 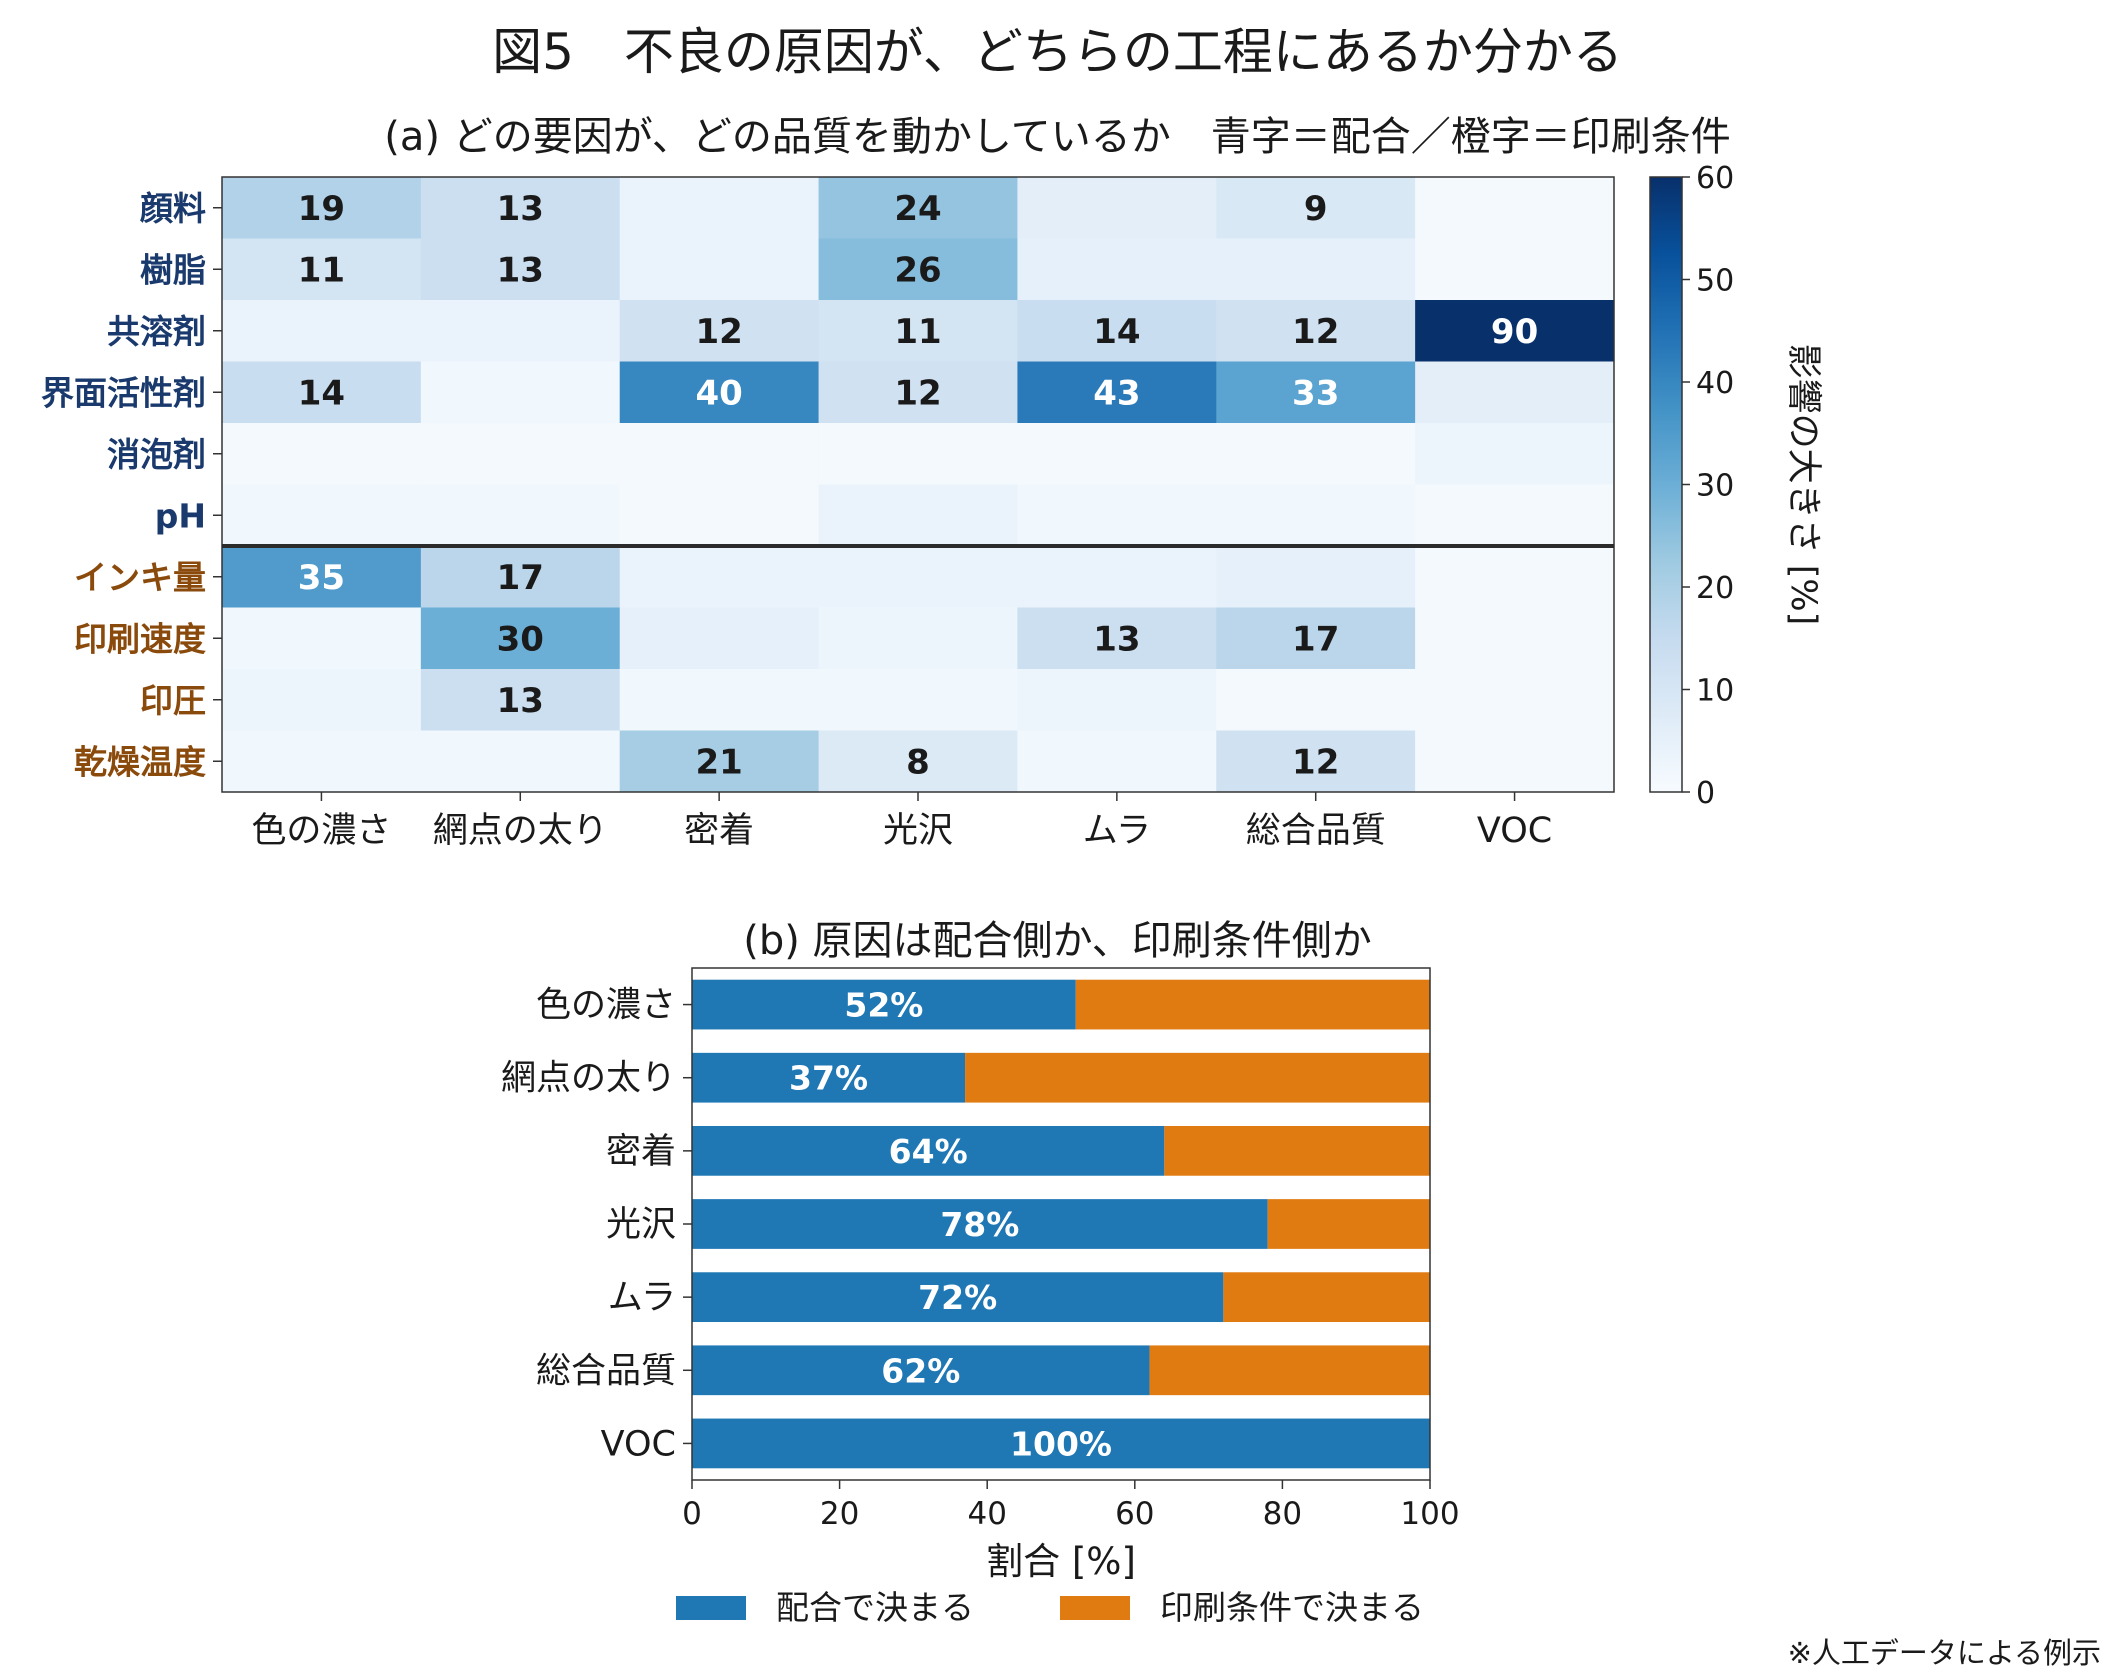 I want to click on heatmap-cell-label: 11, so click(x=917, y=332).